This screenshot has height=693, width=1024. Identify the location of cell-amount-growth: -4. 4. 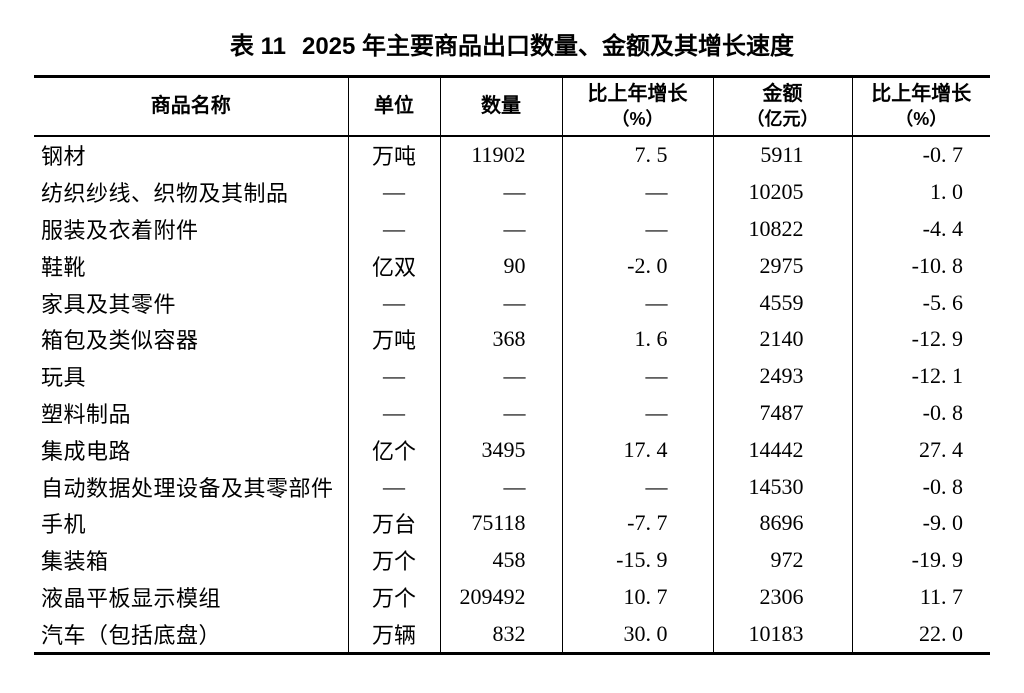
(920, 229).